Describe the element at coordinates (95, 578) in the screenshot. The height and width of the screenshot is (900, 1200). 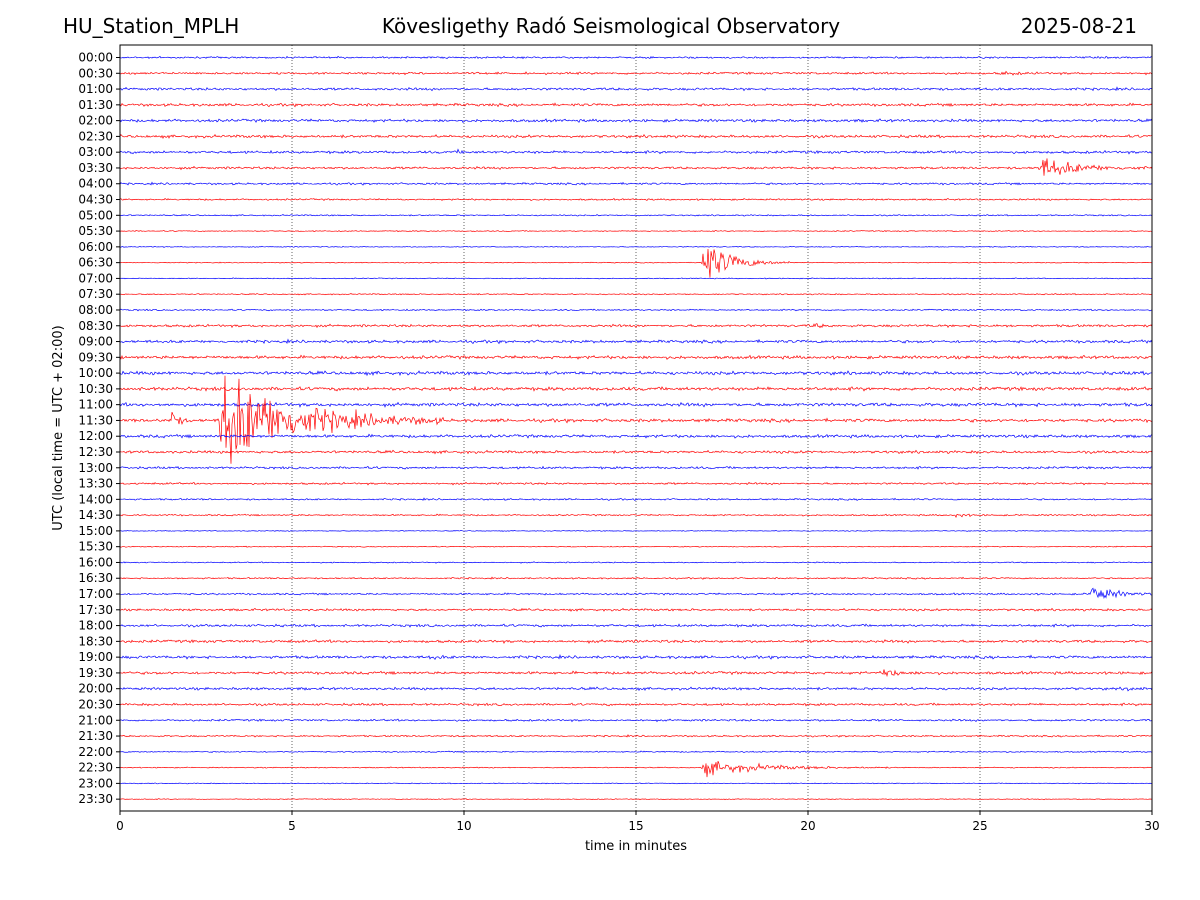
I see `y-tick-label: 16:30` at that location.